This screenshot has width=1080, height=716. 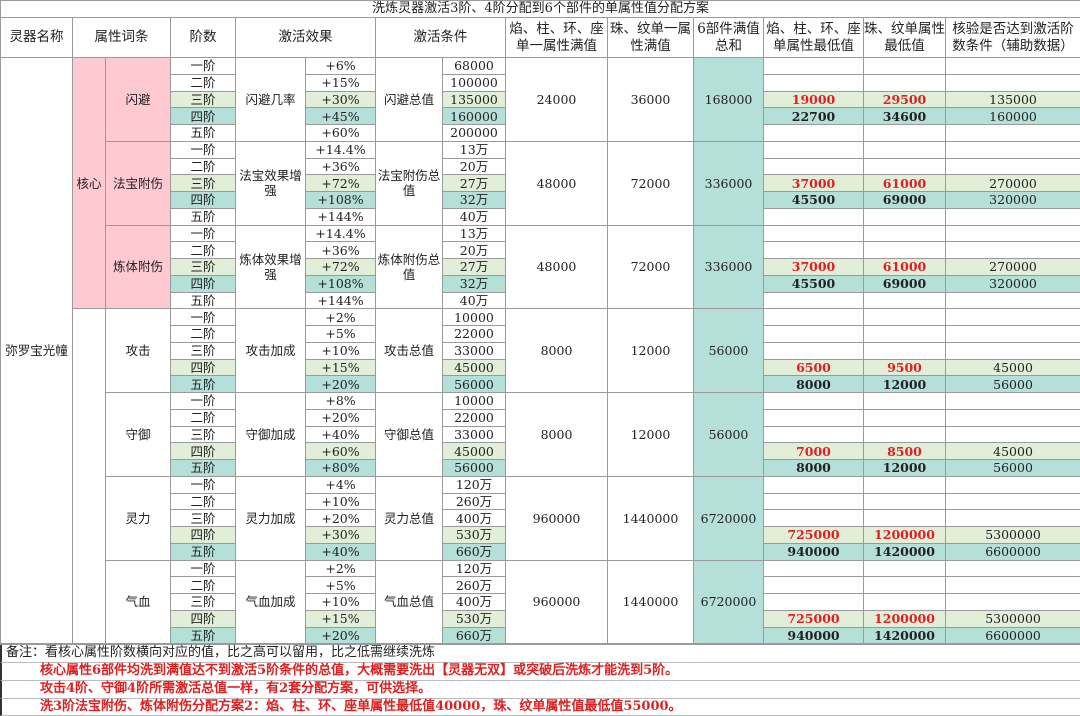 What do you see at coordinates (474, 535) in the screenshot?
I see `condition-value-cell: 530万` at bounding box center [474, 535].